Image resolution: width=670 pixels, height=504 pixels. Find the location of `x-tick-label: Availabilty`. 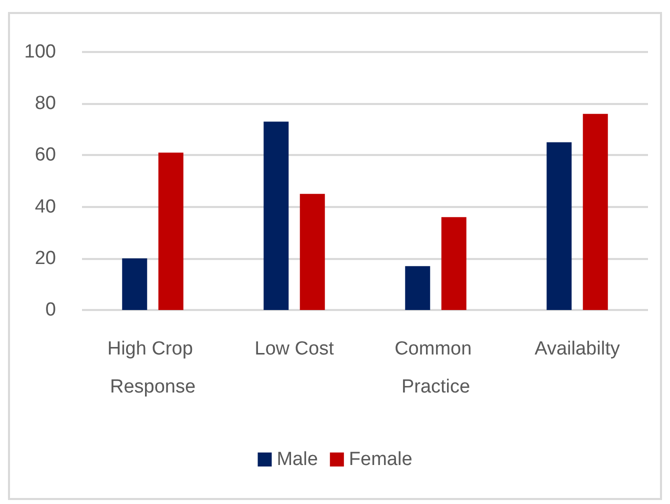

x-tick-label: Availabilty is located at coordinates (577, 349).